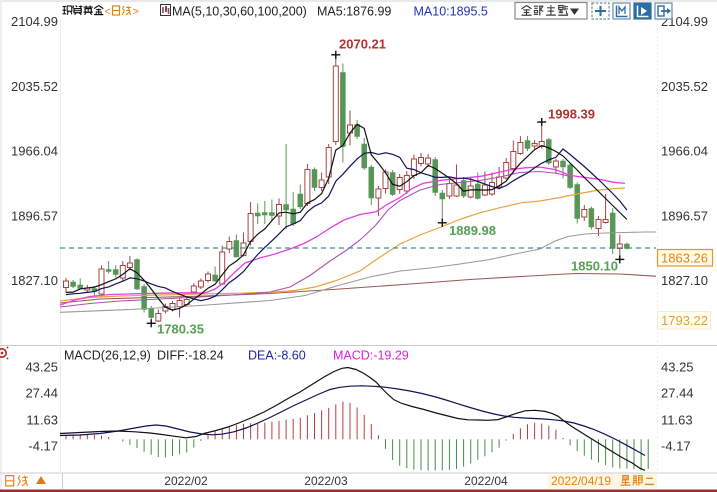 Image resolution: width=717 pixels, height=492 pixels. What do you see at coordinates (362, 44) in the screenshot?
I see `svg-text: 2070.21` at bounding box center [362, 44].